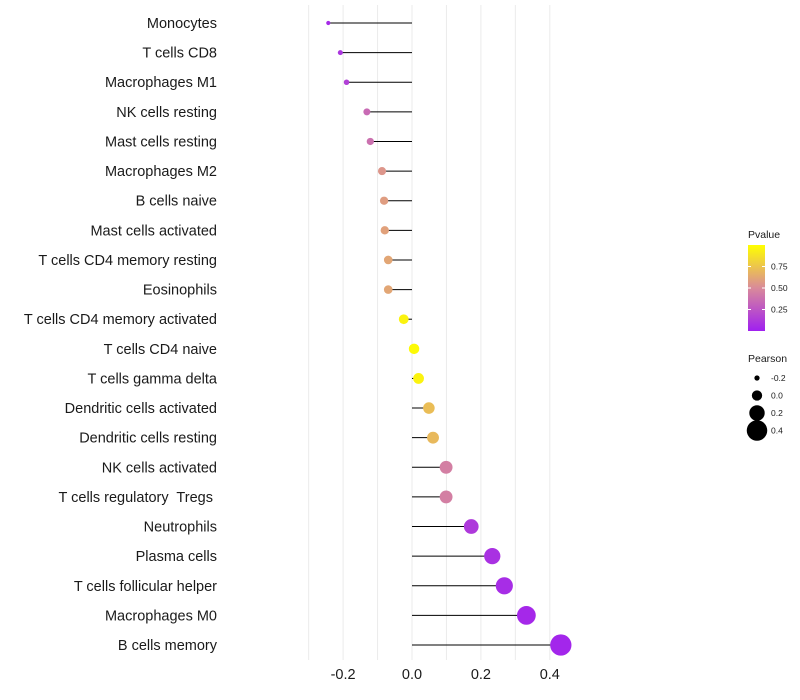 Image resolution: width=800 pixels, height=700 pixels. I want to click on size-legend-label: 0.2, so click(777, 413).